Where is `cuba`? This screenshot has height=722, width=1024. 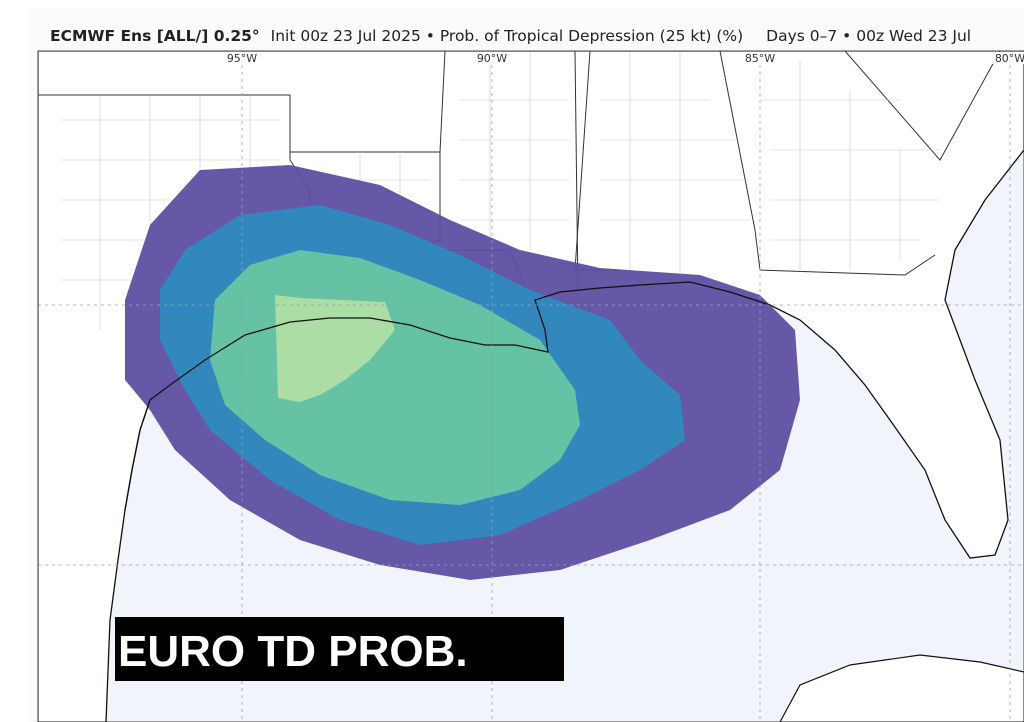 cuba is located at coordinates (901, 688).